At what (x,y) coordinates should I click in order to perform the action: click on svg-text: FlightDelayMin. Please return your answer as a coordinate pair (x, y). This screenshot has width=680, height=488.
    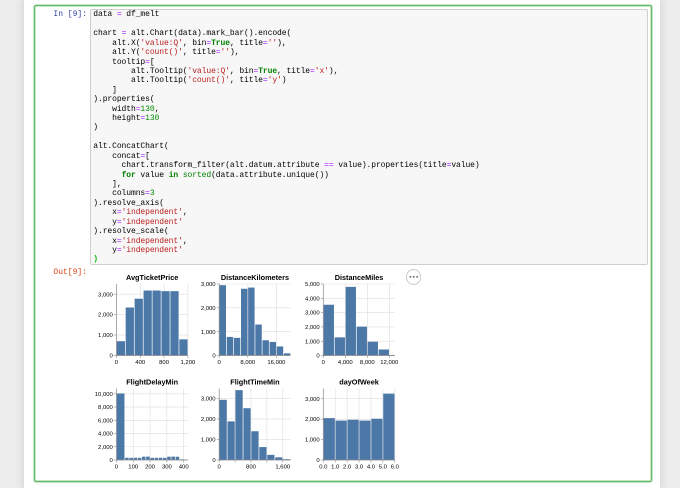
    Looking at the image, I should click on (152, 381).